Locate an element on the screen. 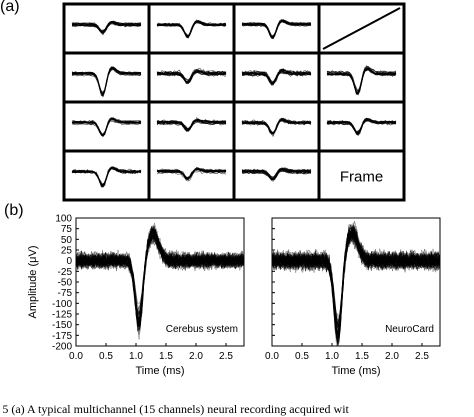 This screenshot has width=474, height=417. y-tick-label: -75 is located at coordinates (65, 293).